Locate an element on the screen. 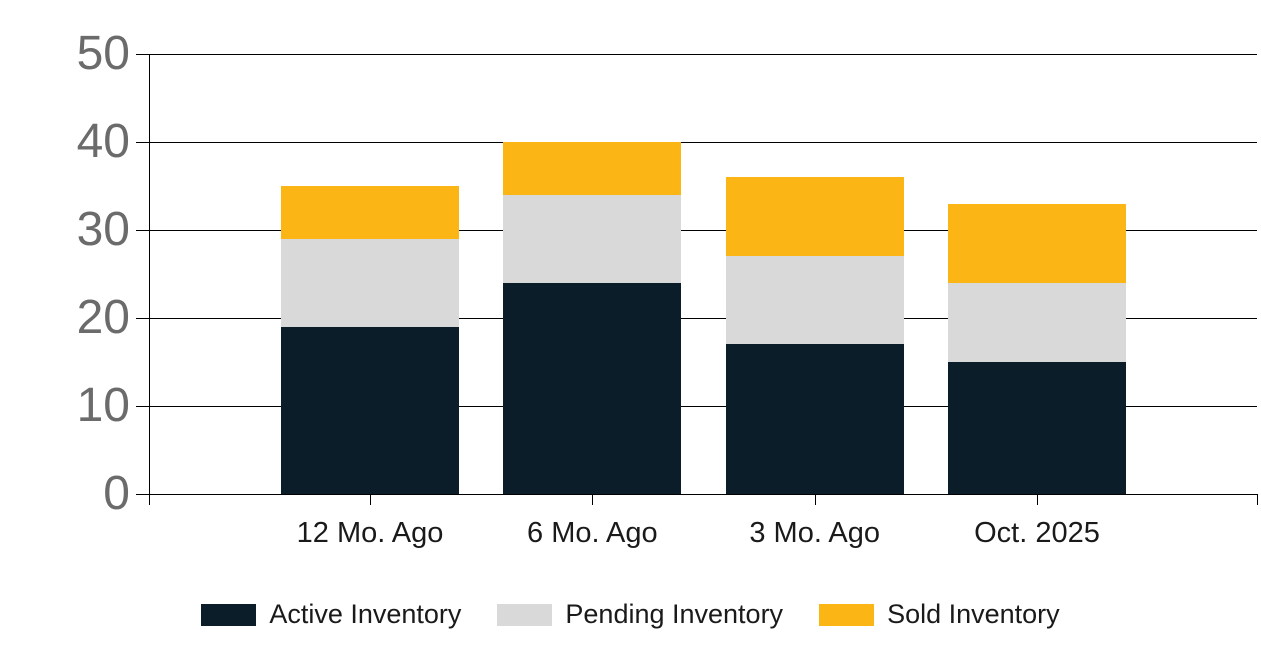 This screenshot has width=1261, height=663. legend-item-active-inventory: Active Inventory is located at coordinates (331, 614).